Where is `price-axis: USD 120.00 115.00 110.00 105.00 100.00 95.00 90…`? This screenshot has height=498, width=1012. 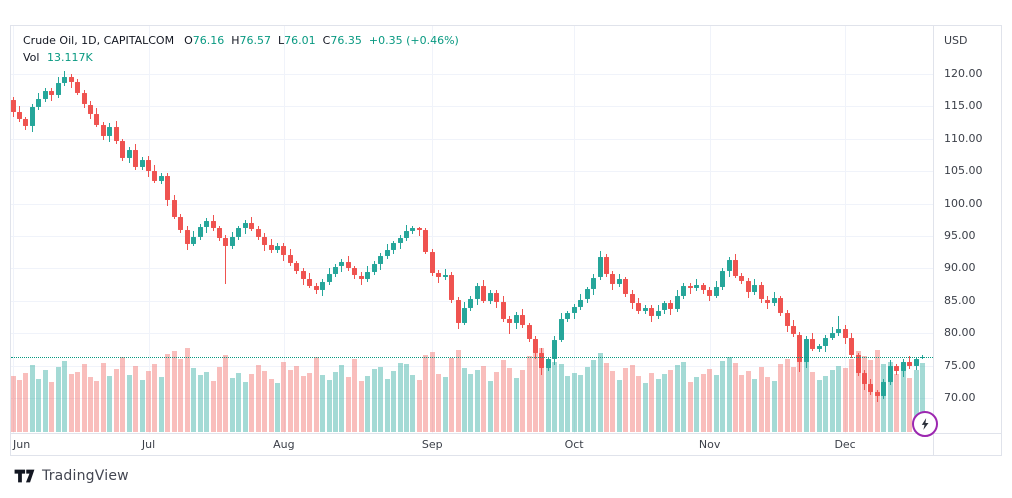
price-axis: USD 120.00 115.00 110.00 105.00 100.00 95.00 90… is located at coordinates (967, 229).